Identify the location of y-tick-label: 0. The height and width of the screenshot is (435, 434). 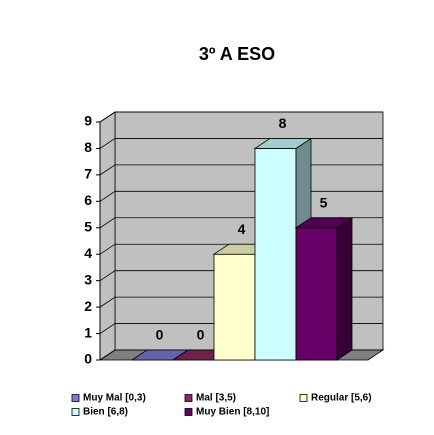
(88, 359).